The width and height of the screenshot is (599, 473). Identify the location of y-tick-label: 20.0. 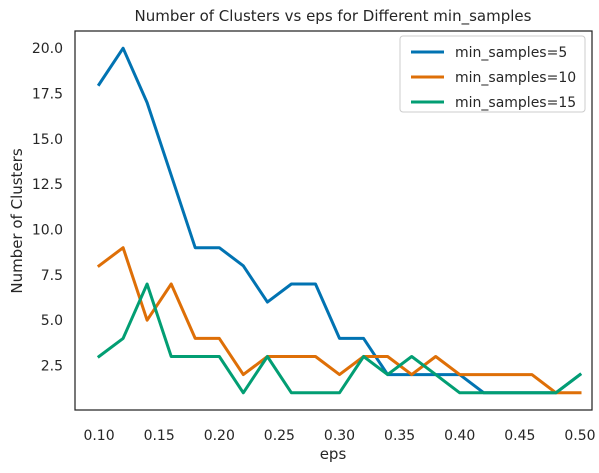
(47, 49).